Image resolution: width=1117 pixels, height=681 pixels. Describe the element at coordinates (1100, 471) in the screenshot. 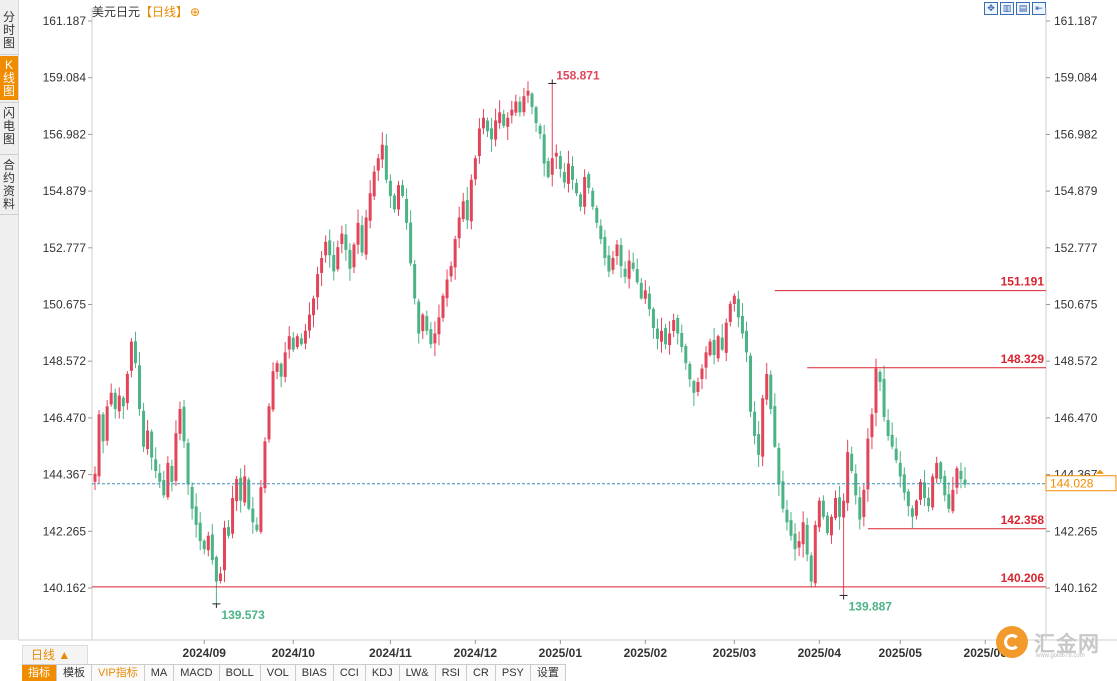

I see `current-price-arrow-icon` at that location.